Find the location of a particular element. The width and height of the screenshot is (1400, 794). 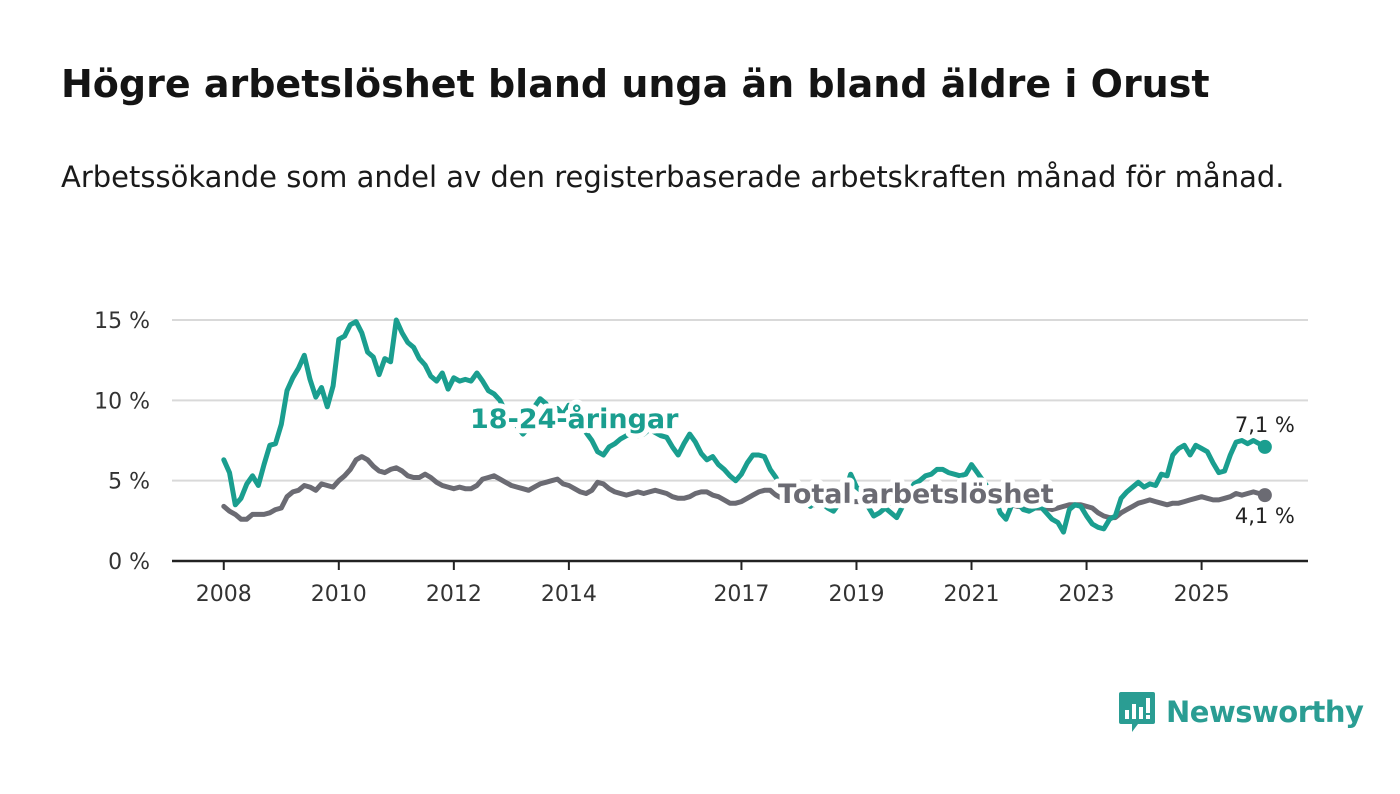

series-end-label-1: 4,1 % is located at coordinates (1265, 516).